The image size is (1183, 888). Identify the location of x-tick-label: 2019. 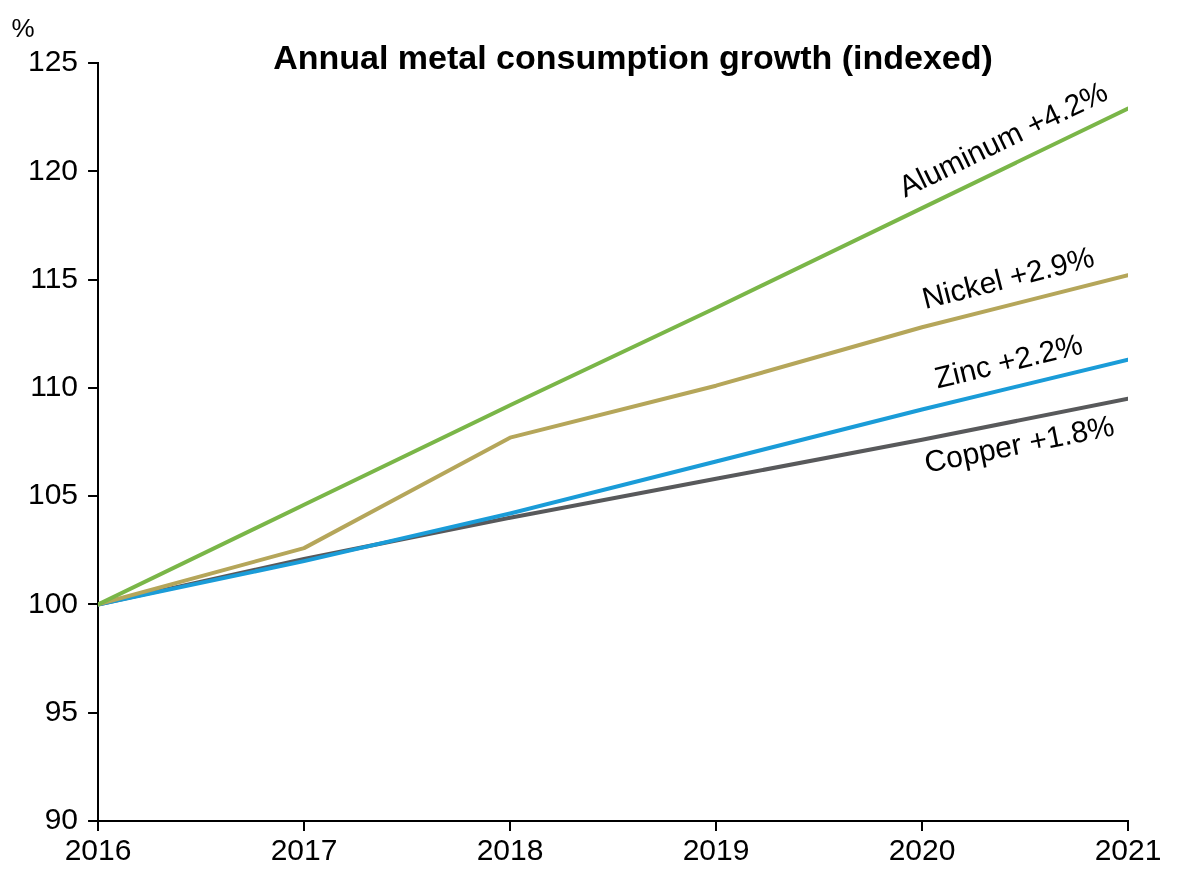
(716, 850).